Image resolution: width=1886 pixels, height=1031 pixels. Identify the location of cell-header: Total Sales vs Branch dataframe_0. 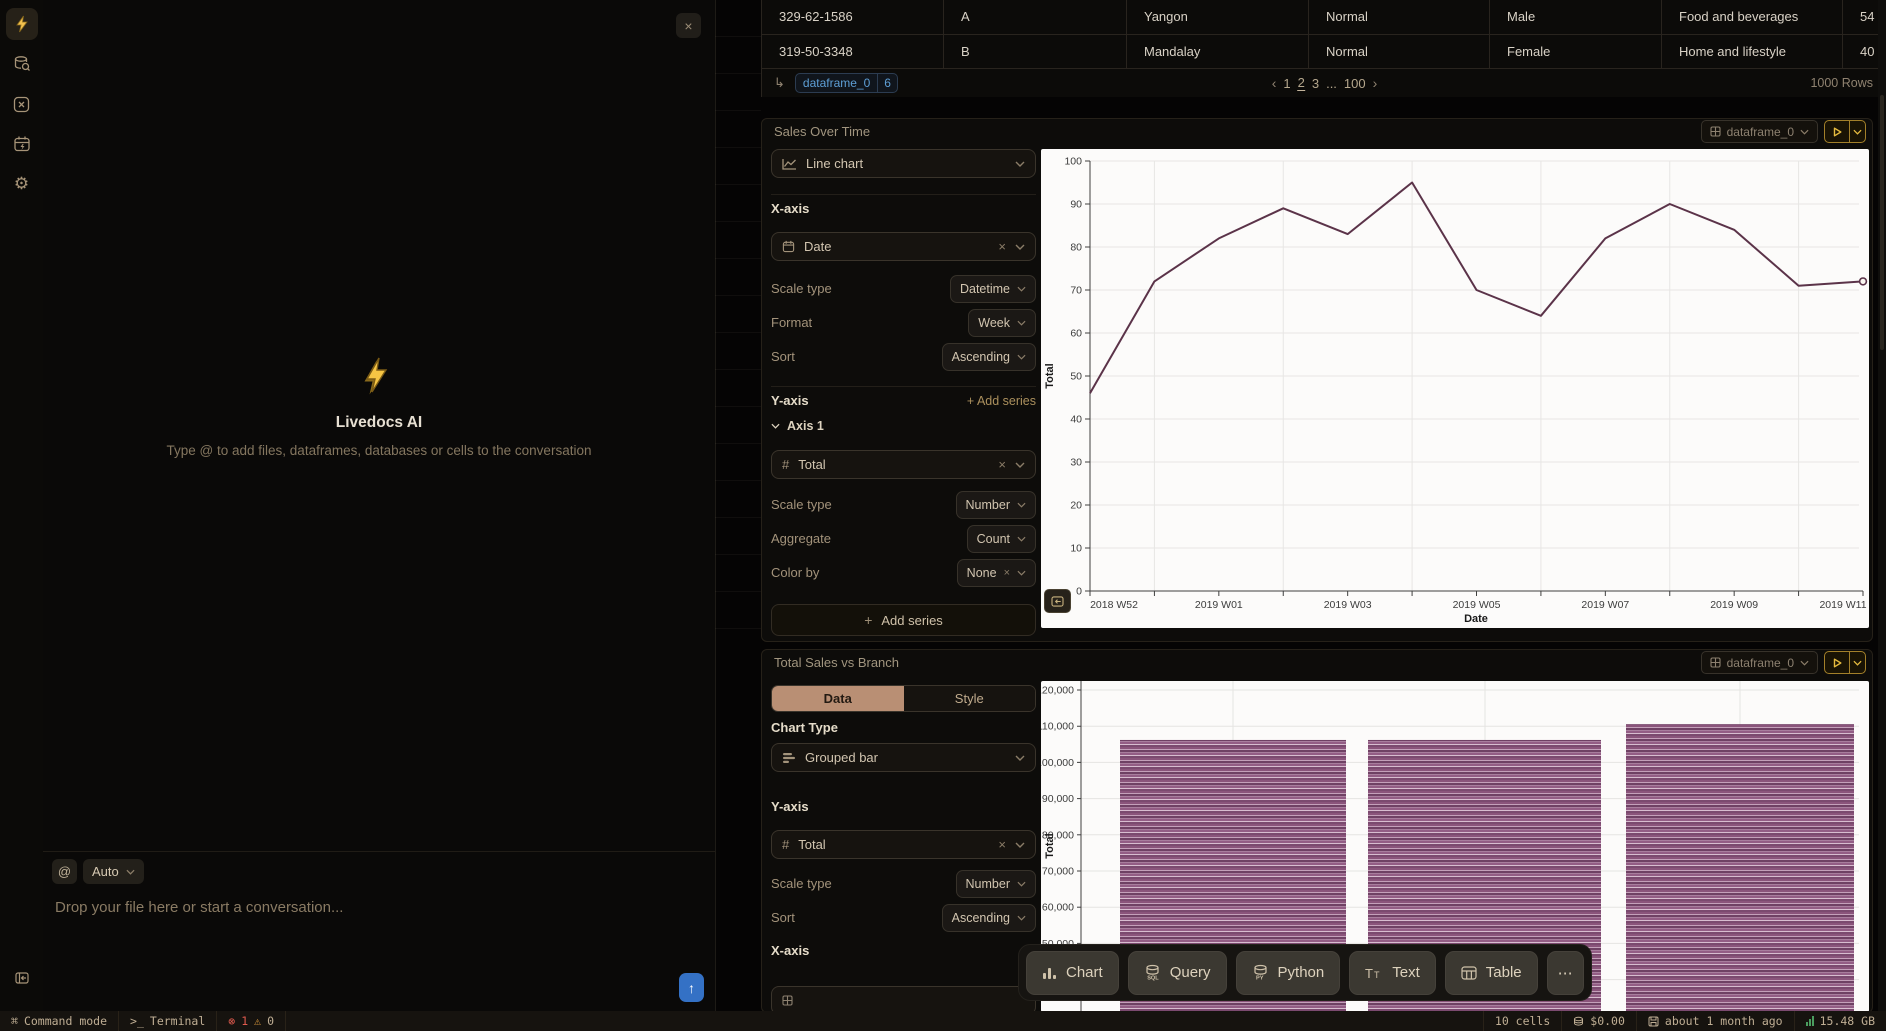
(1317, 662).